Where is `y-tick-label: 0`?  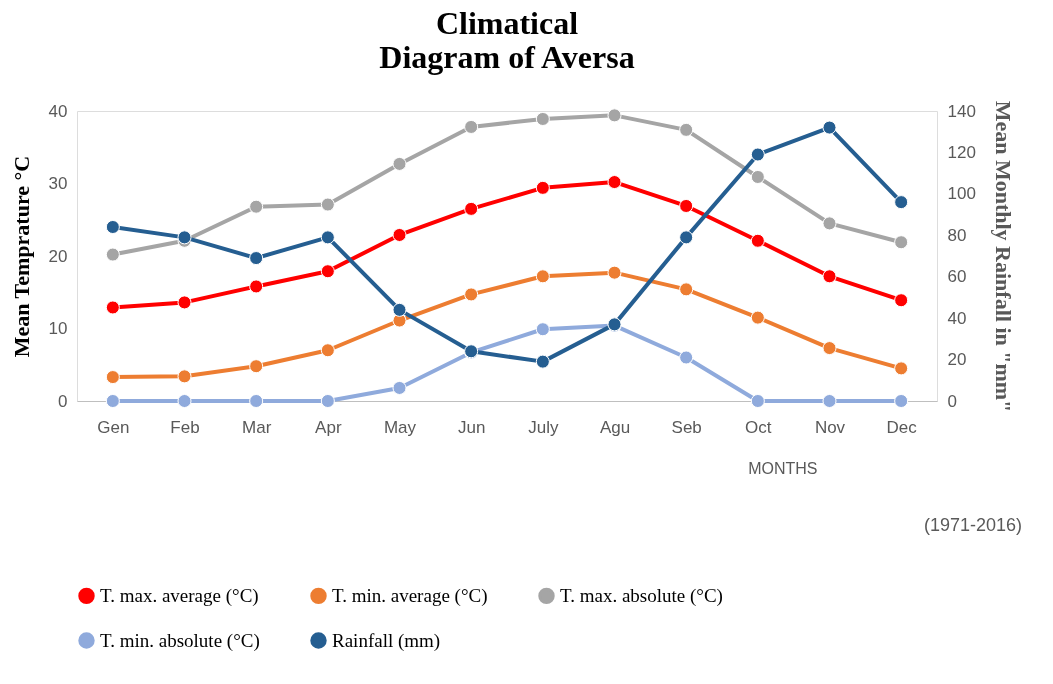 y-tick-label: 0 is located at coordinates (63, 401).